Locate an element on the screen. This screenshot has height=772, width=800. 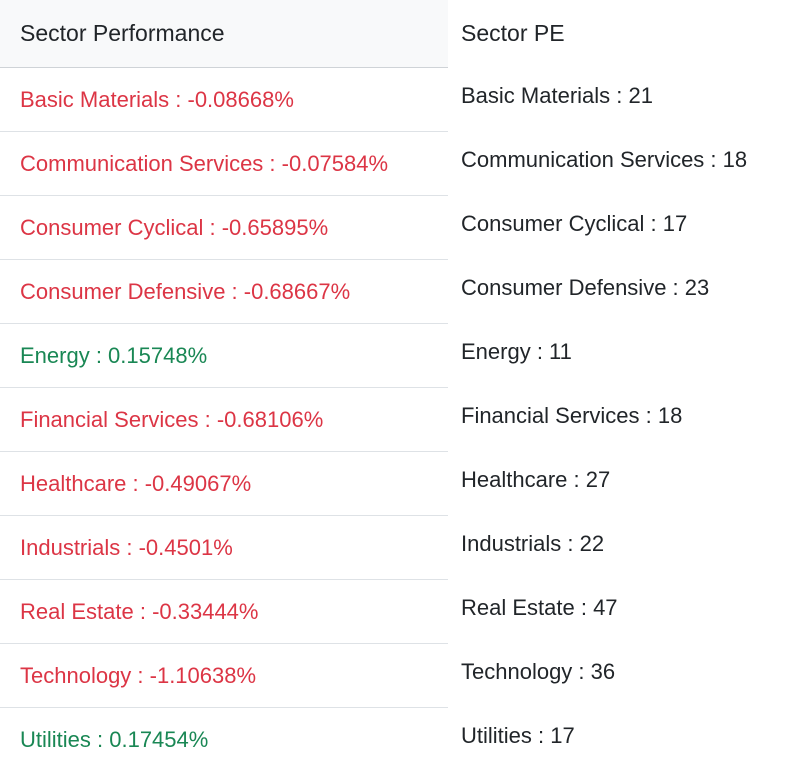
sector-pe-item: Consumer Defensive : 23 is located at coordinates (585, 287).